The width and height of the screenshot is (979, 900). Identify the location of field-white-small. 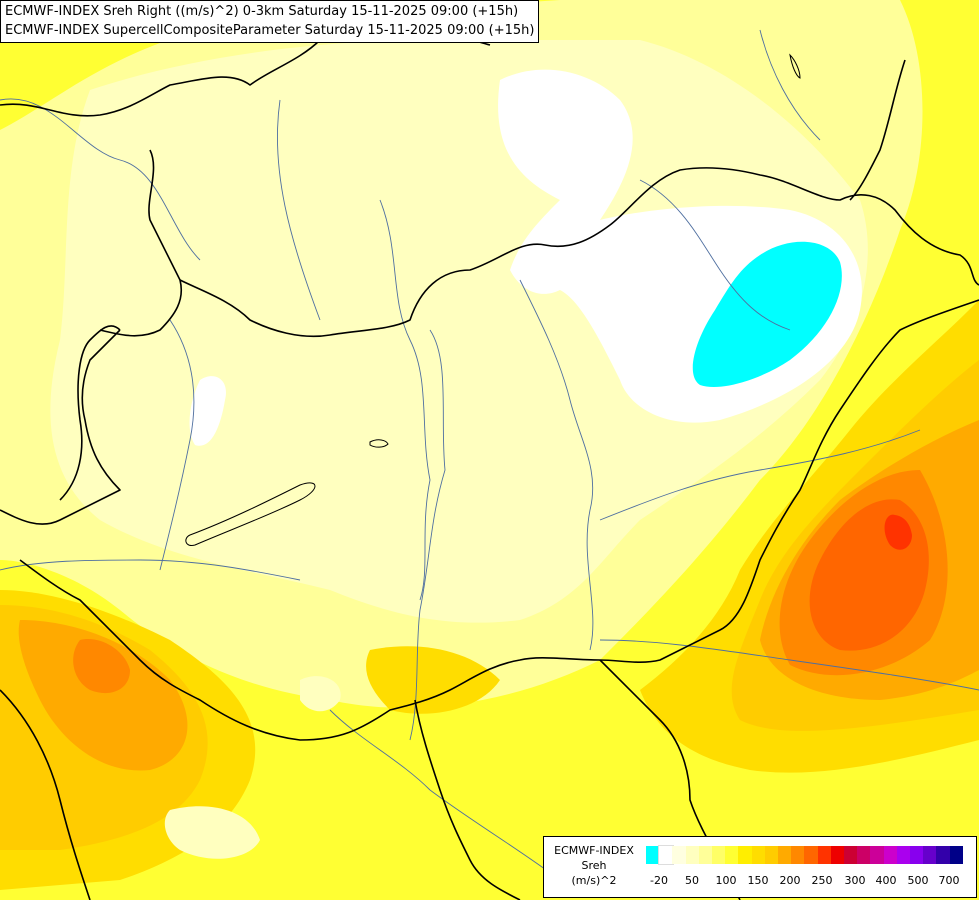
(207, 411).